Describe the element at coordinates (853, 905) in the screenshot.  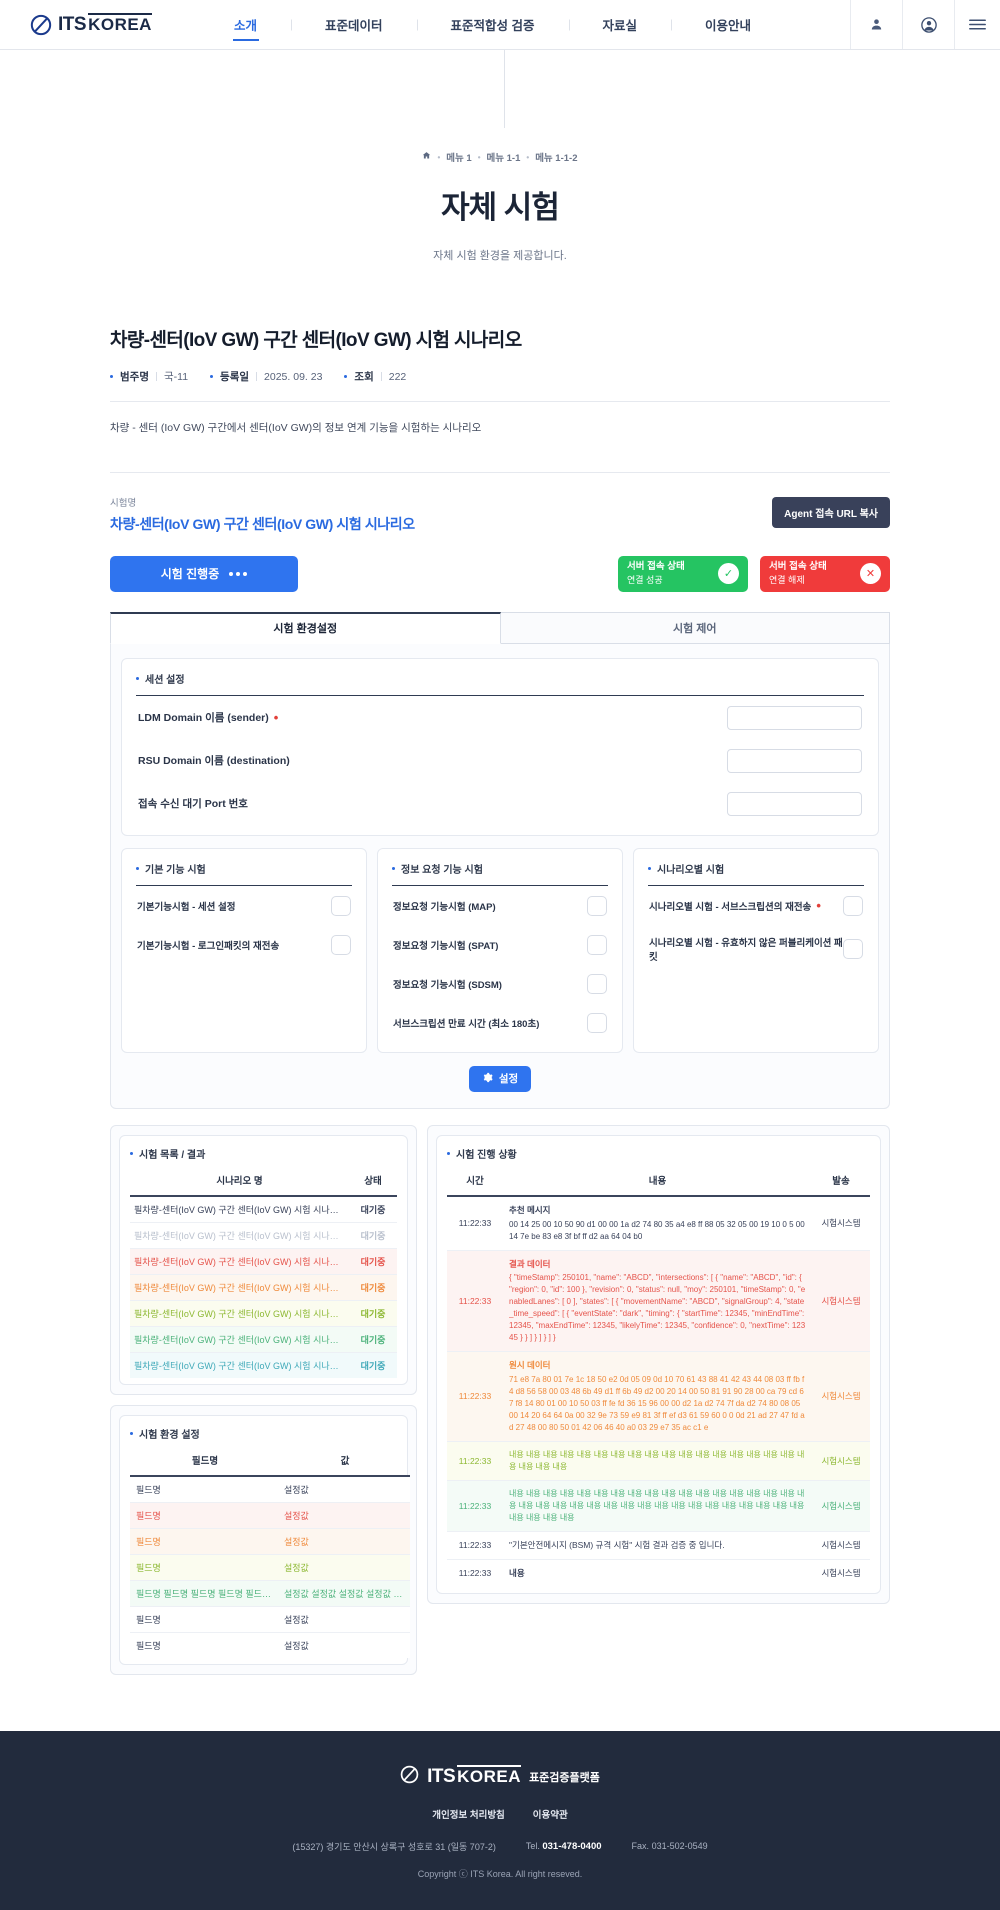
I see `checkbox-scenario-subscription-resend` at that location.